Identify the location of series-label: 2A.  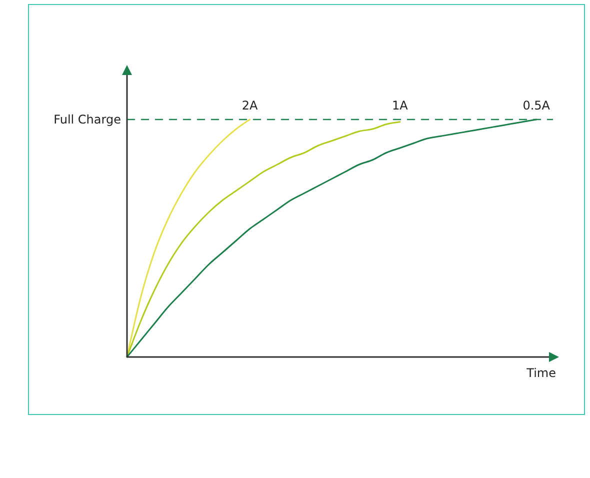
(250, 105).